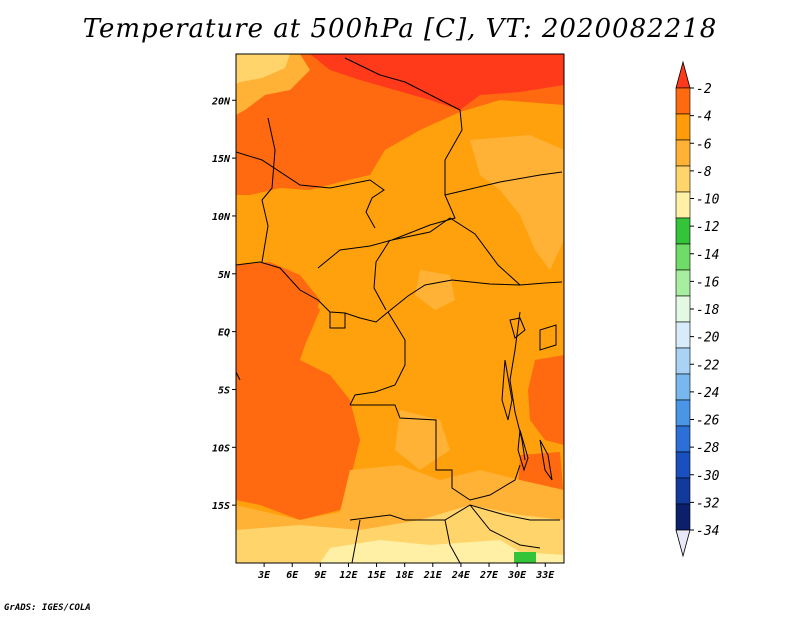 This screenshot has width=800, height=618. I want to click on x-tick-label: 6E, so click(292, 575).